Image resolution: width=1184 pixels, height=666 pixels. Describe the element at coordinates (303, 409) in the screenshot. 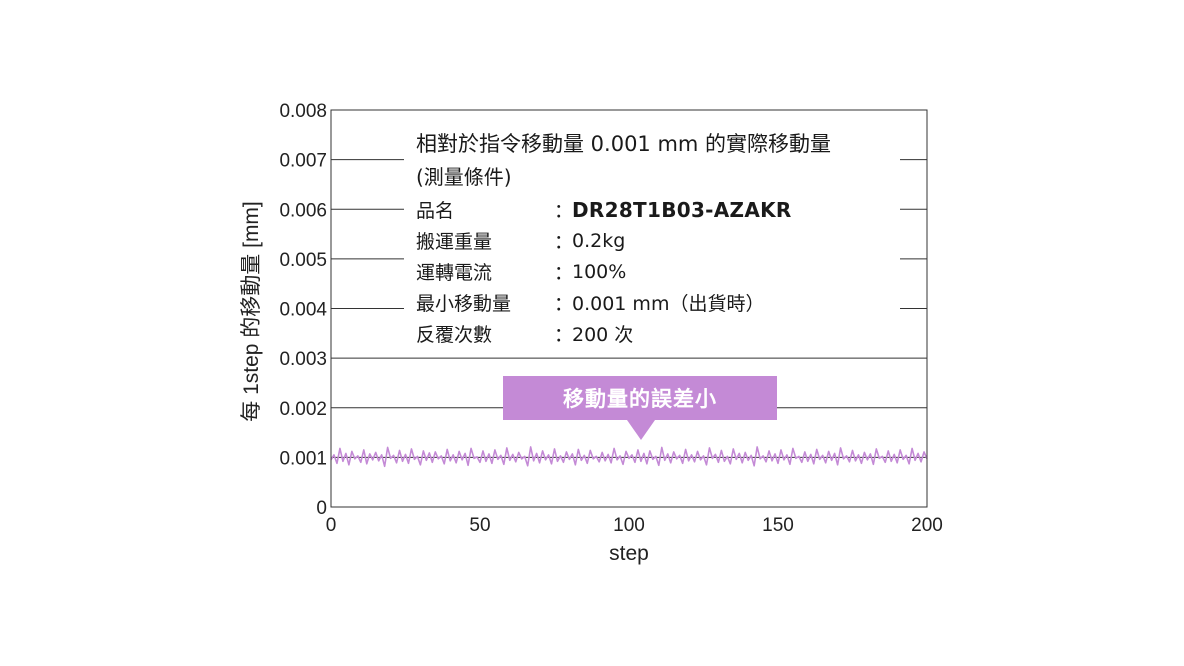

I see `y-tick-label: 0.002` at that location.